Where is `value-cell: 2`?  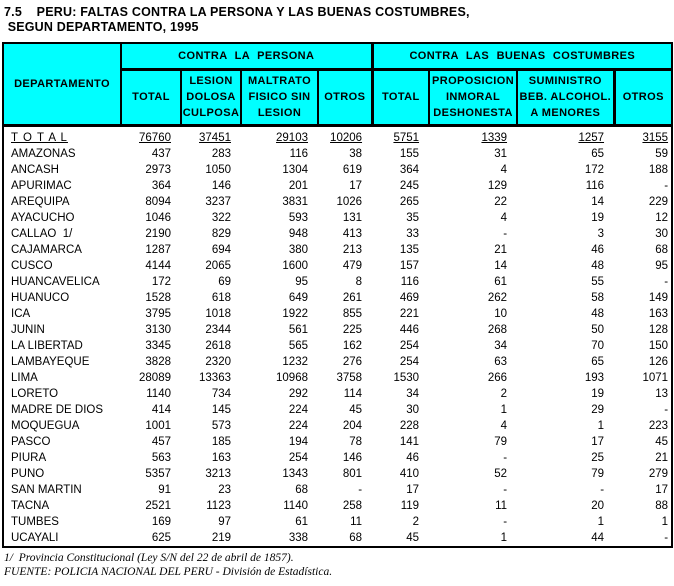
value-cell: 2 is located at coordinates (416, 521).